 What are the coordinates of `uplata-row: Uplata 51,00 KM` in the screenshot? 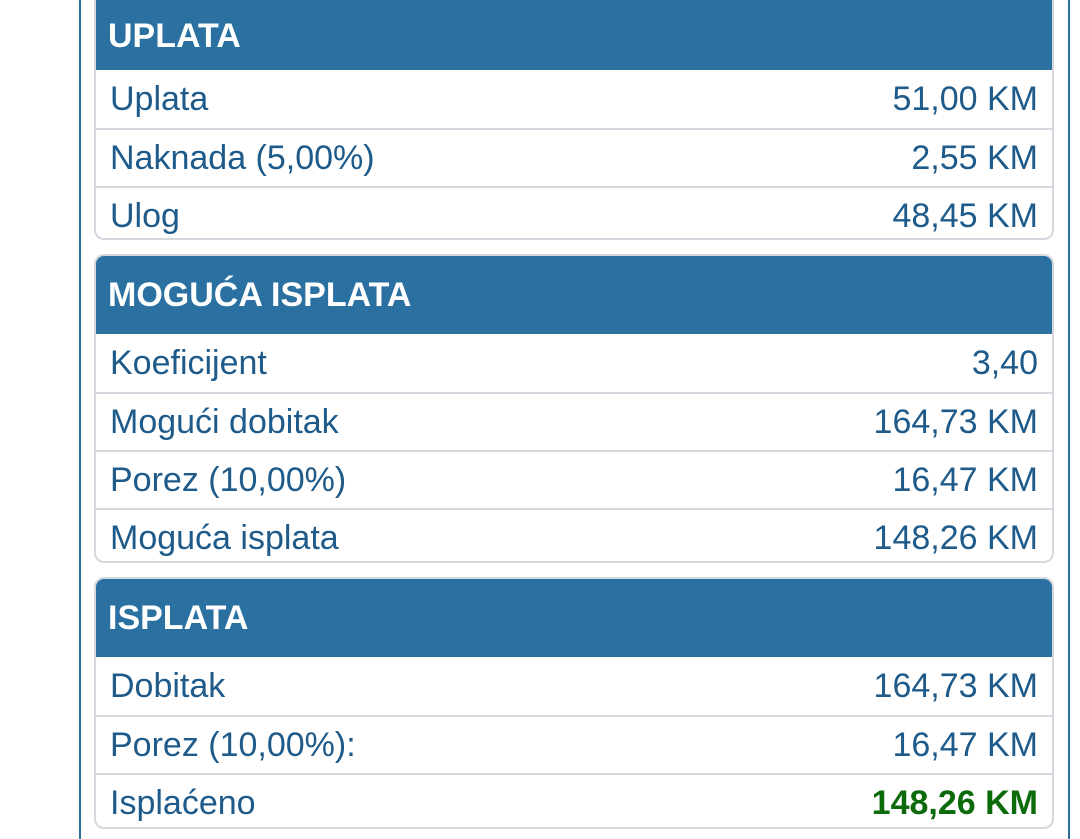 It's located at (574, 99).